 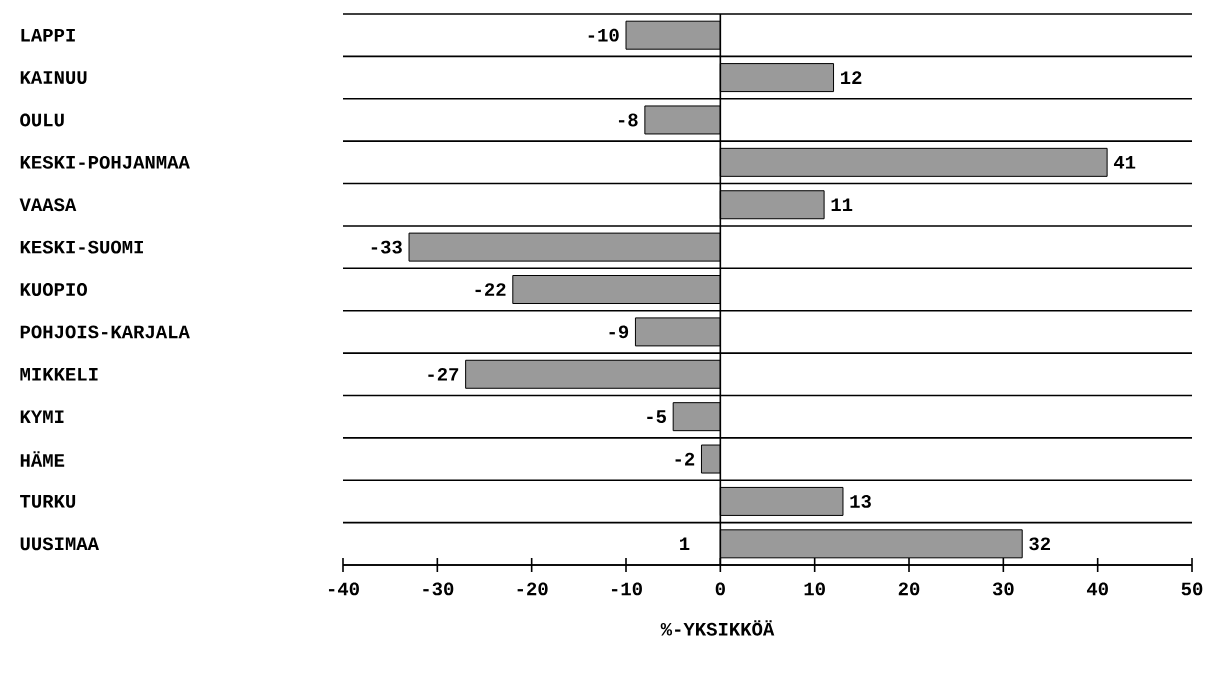 What do you see at coordinates (1040, 544) in the screenshot?
I see `data-label: 32` at bounding box center [1040, 544].